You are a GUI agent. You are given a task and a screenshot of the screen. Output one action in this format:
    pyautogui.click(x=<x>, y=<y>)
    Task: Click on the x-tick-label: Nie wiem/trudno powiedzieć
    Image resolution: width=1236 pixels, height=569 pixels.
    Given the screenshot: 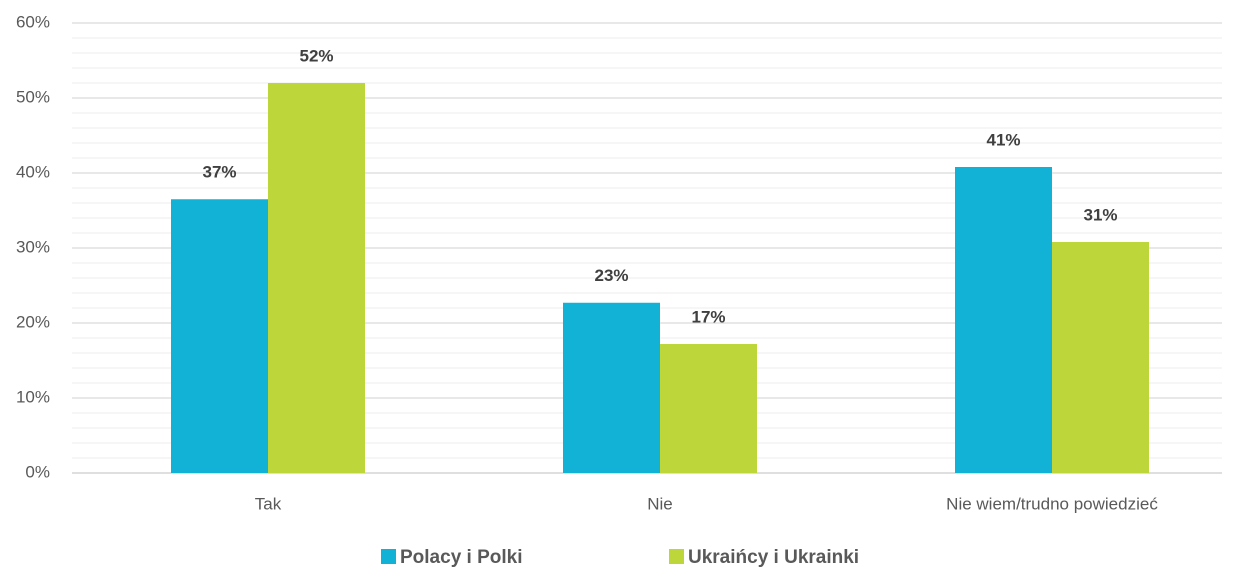 What is the action you would take?
    pyautogui.click(x=1052, y=503)
    